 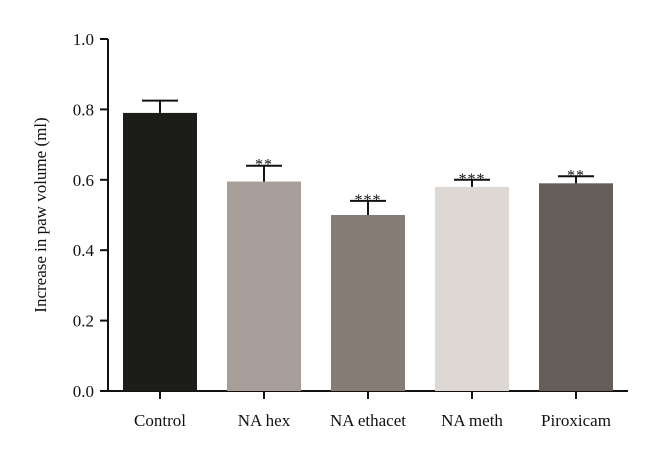 I want to click on category-label-na-hex: NA hex, so click(x=264, y=420).